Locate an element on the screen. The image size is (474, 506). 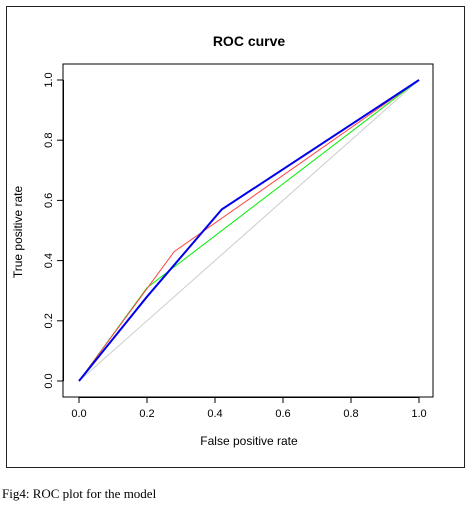
figure-caption: Fig4: ROC plot for the model is located at coordinates (79, 493).